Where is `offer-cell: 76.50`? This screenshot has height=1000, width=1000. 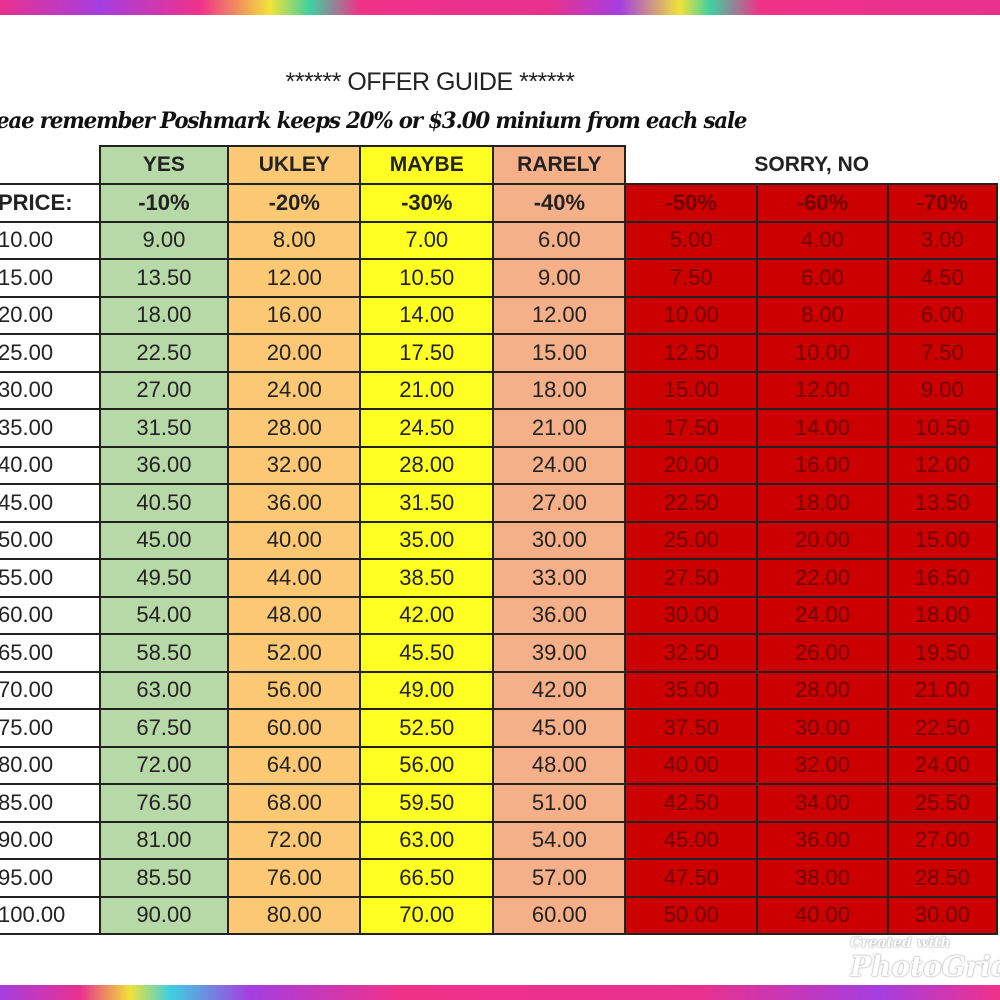 offer-cell: 76.50 is located at coordinates (164, 803).